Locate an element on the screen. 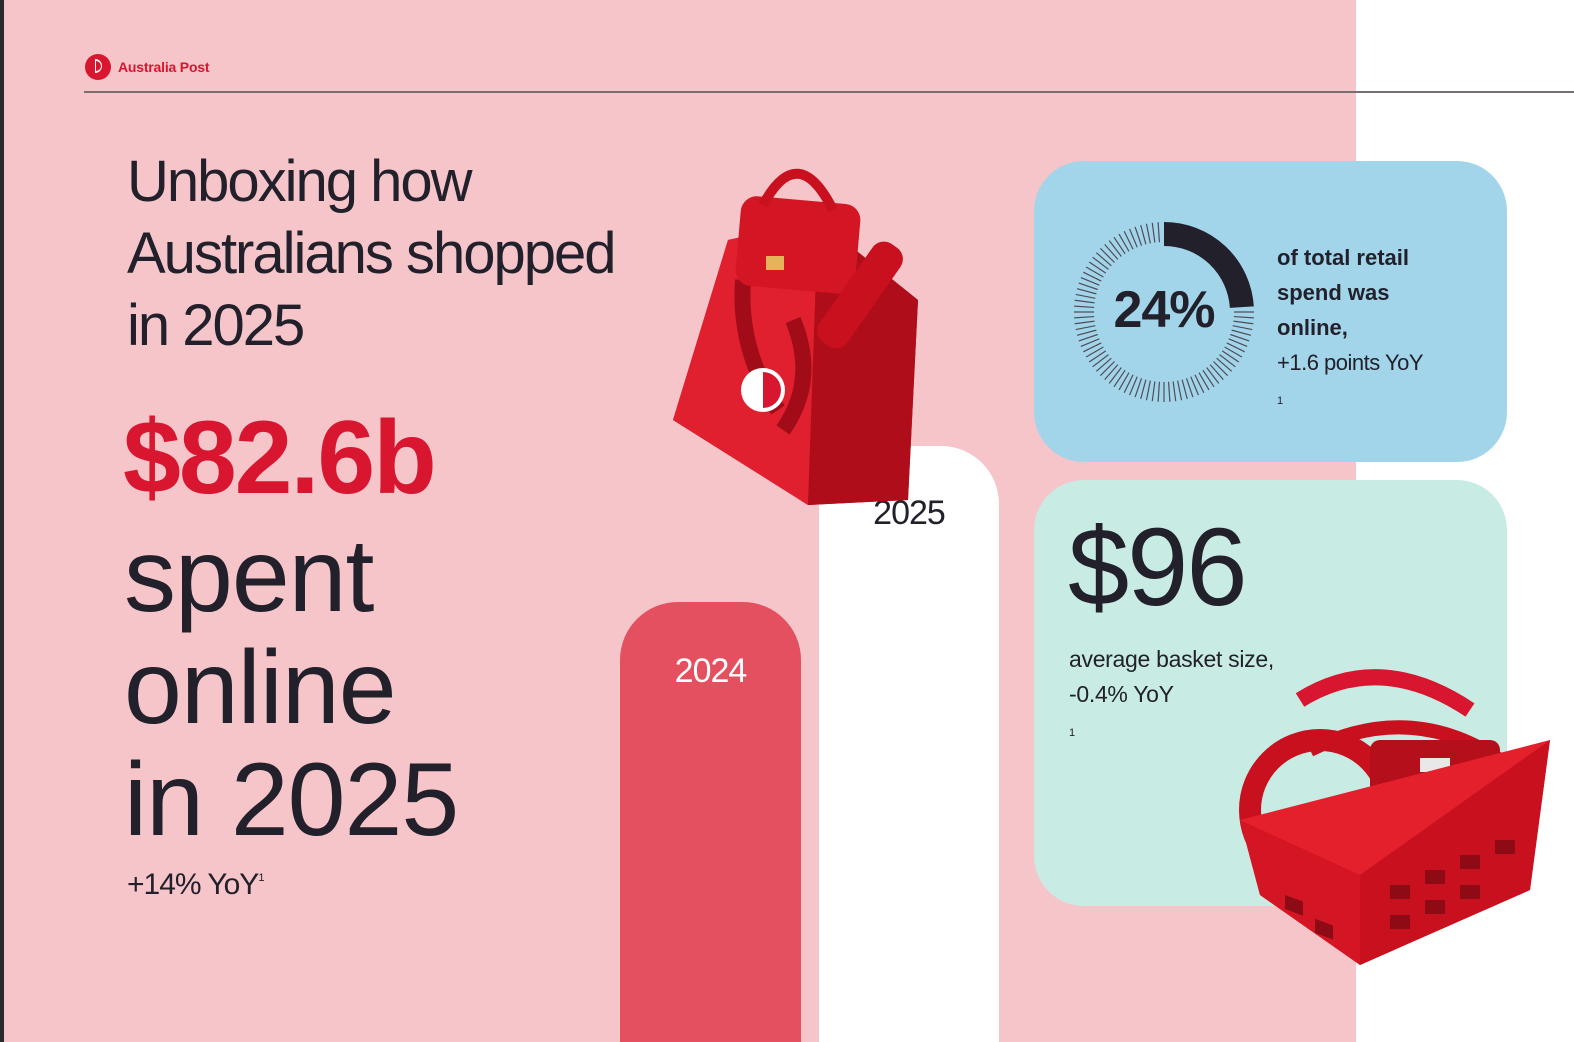  bar-label-2024: 2024 is located at coordinates (711, 671).